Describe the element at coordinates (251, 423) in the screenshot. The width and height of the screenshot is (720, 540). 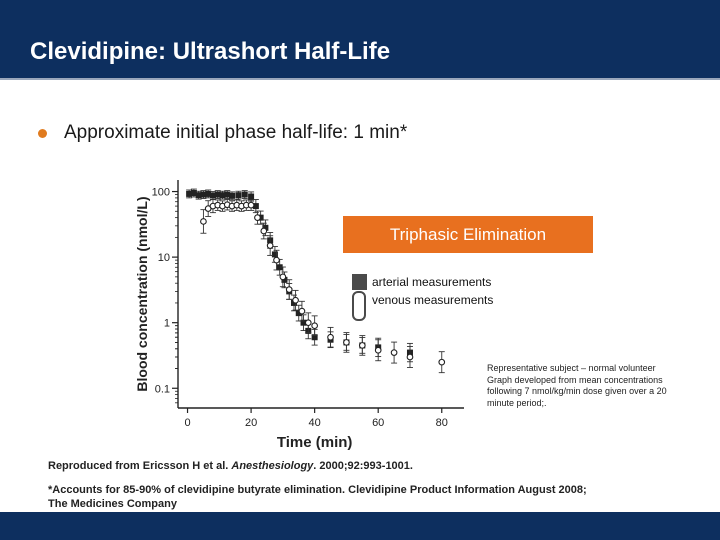
I see `x-tick-label: 20` at that location.